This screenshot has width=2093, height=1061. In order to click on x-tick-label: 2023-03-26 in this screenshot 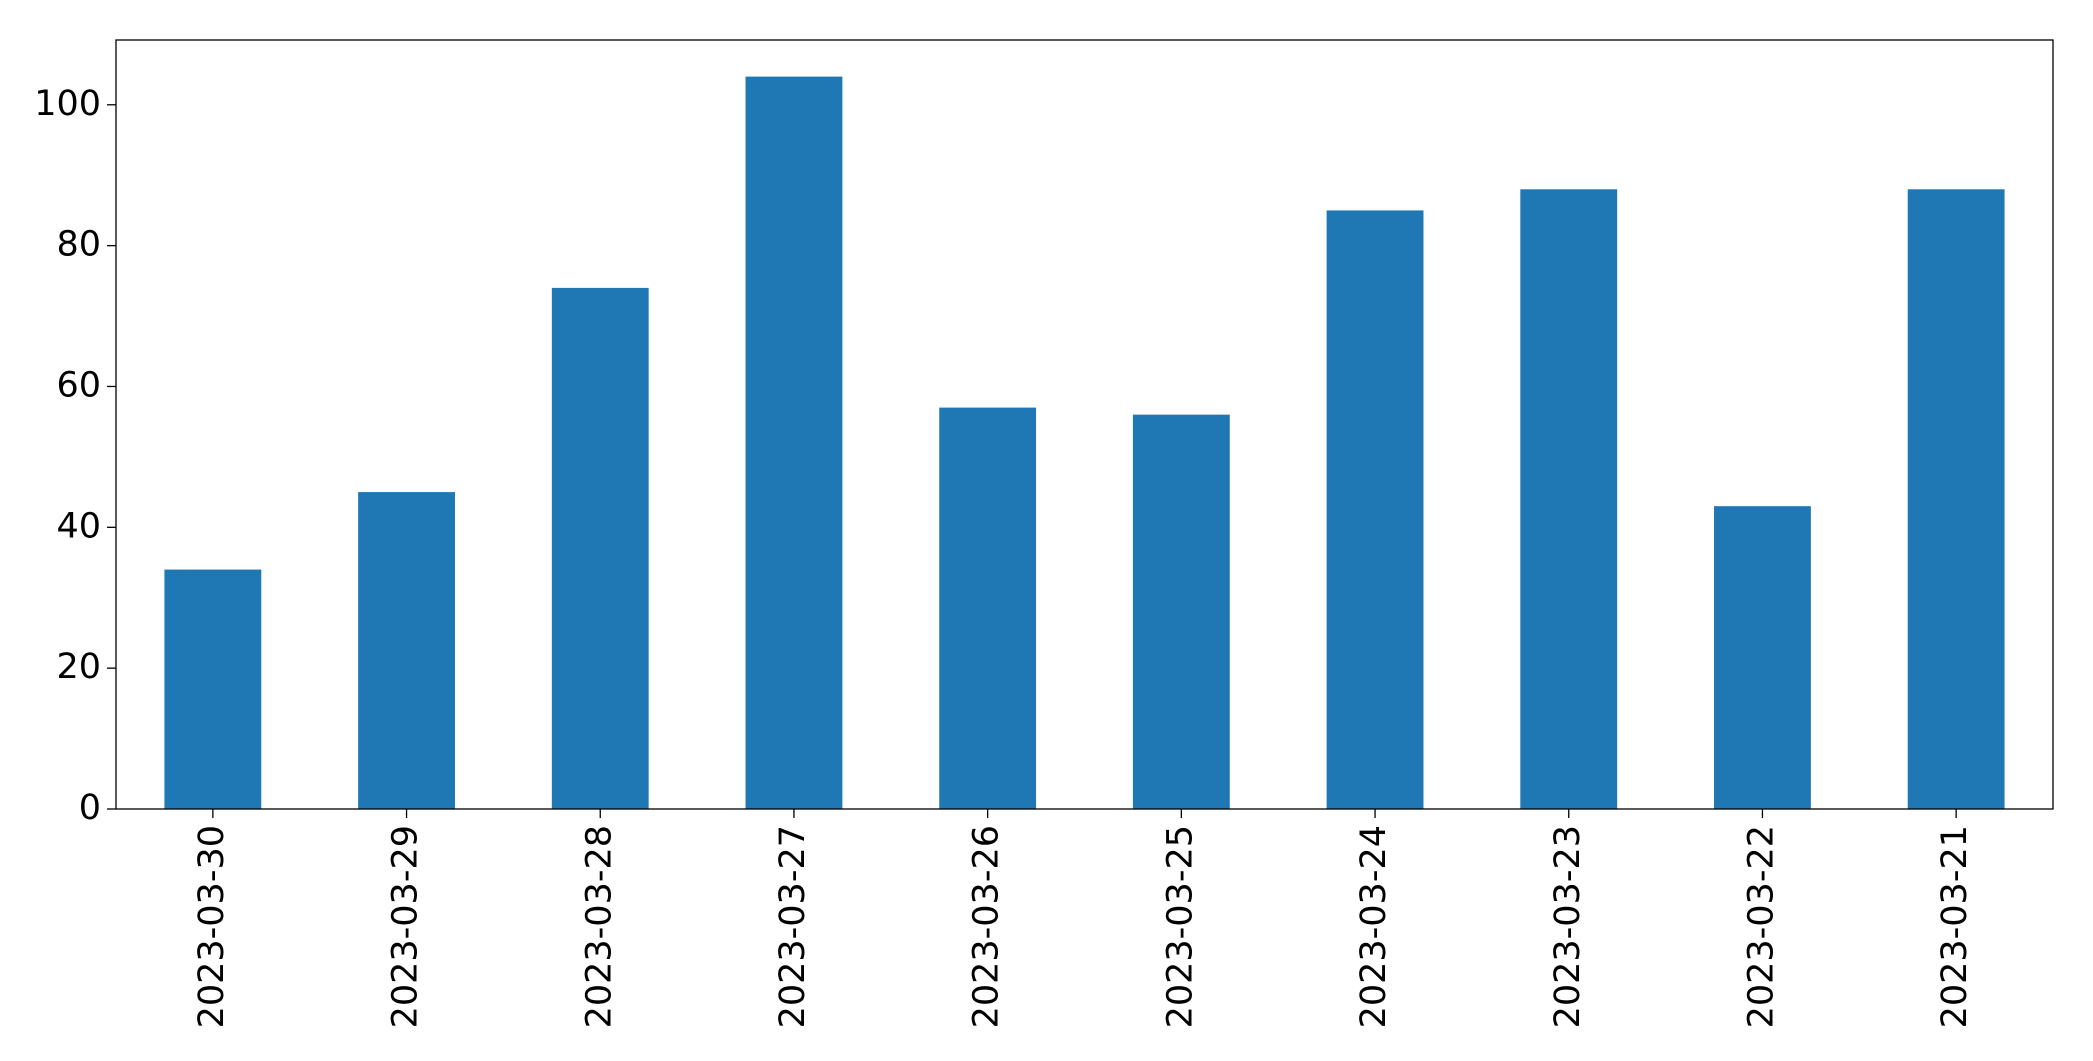, I will do `click(987, 926)`.